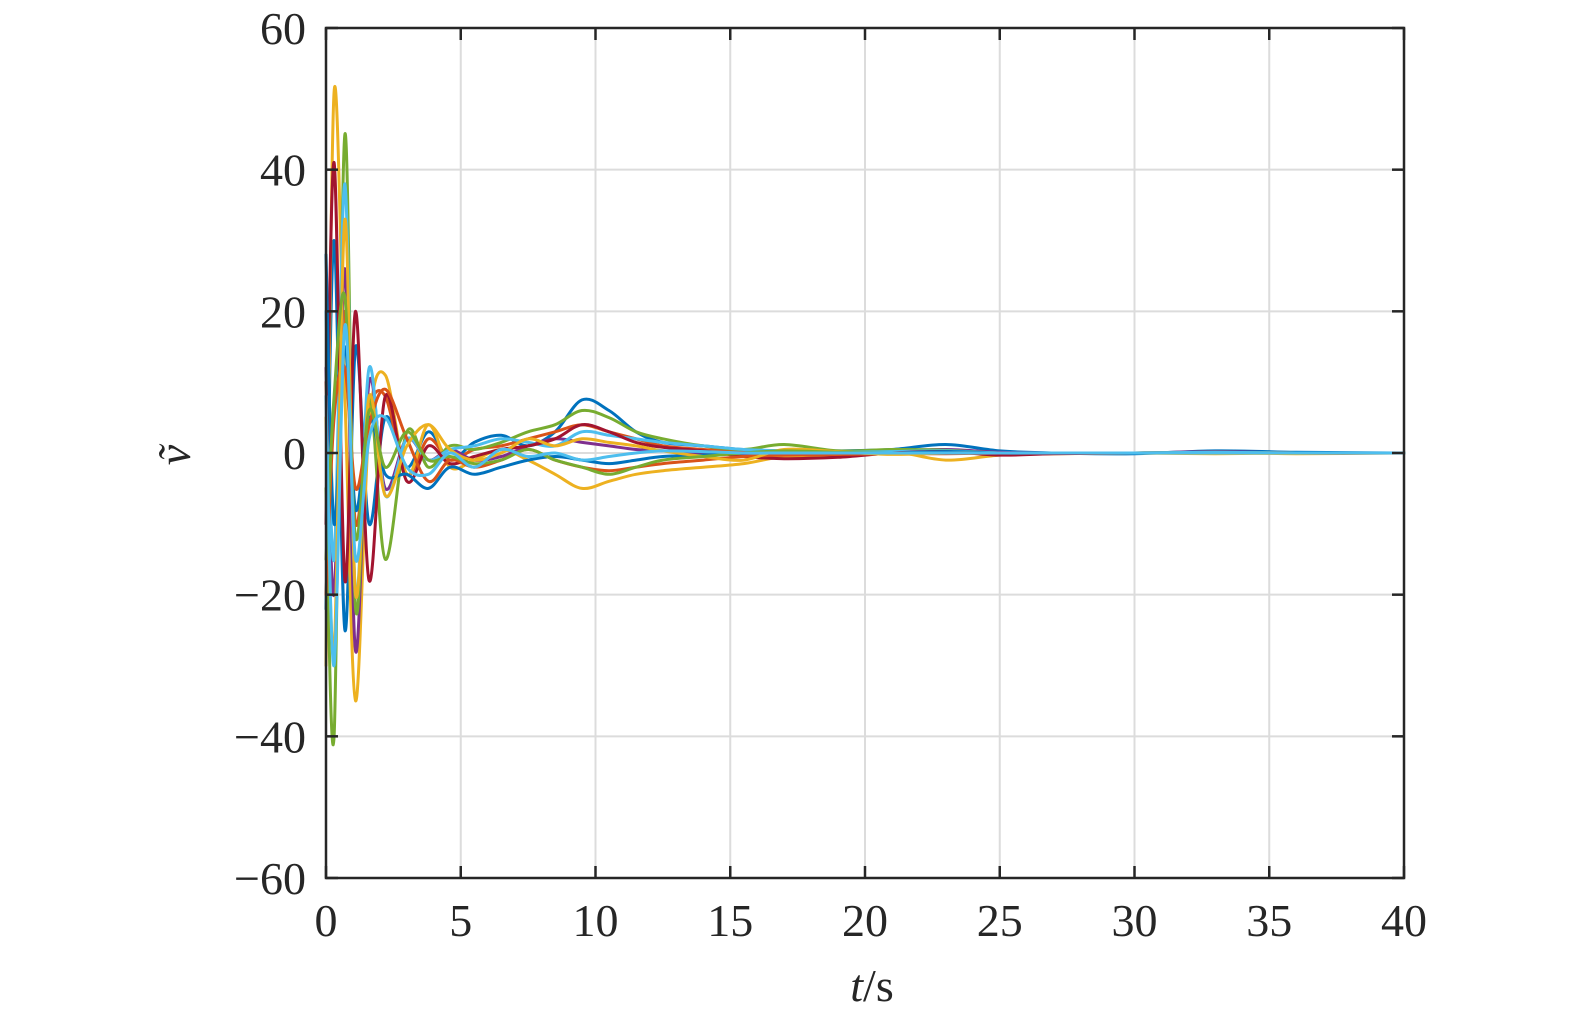 This screenshot has width=1575, height=1024. I want to click on y-tick-label: −60, so click(270, 878).